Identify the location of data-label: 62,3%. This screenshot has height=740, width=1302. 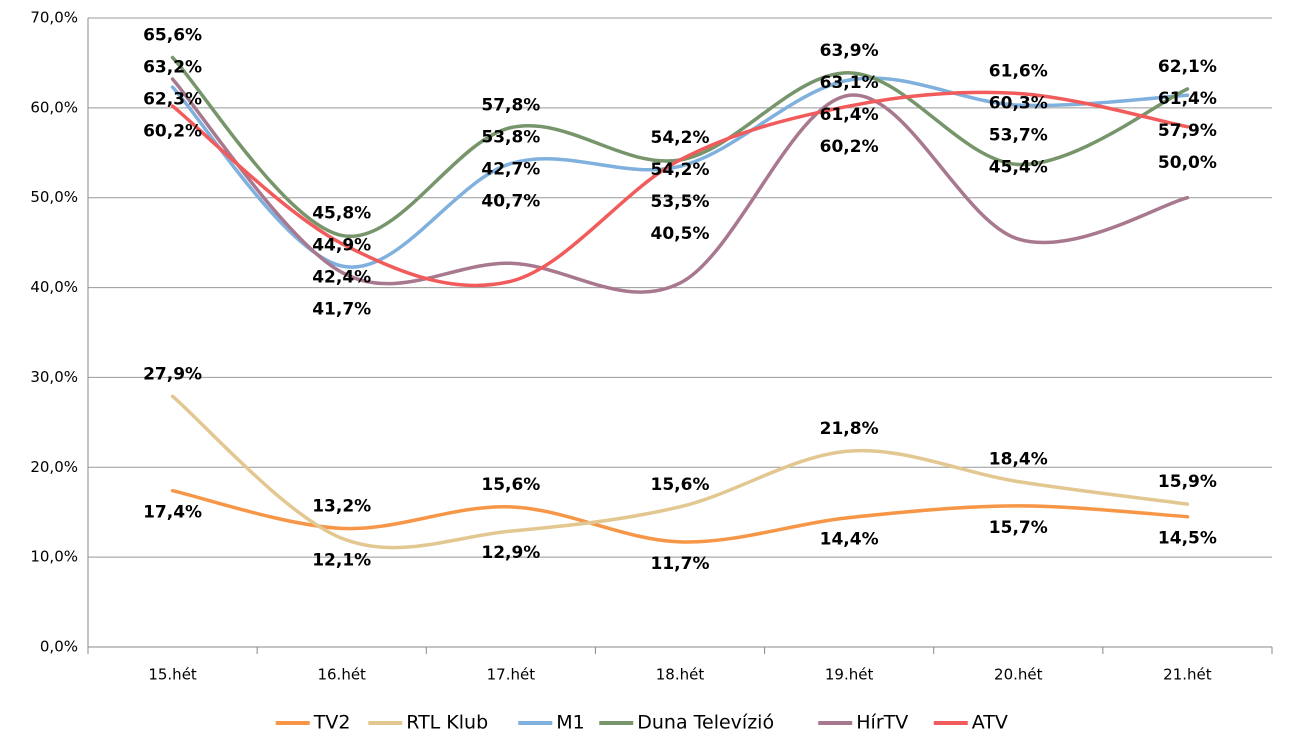
(172, 100).